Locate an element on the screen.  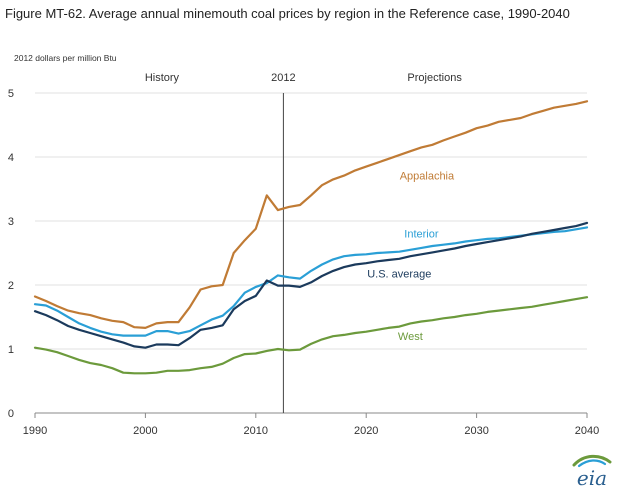
series-labels: Appalachia Interior U.S. average West is located at coordinates (411, 256).